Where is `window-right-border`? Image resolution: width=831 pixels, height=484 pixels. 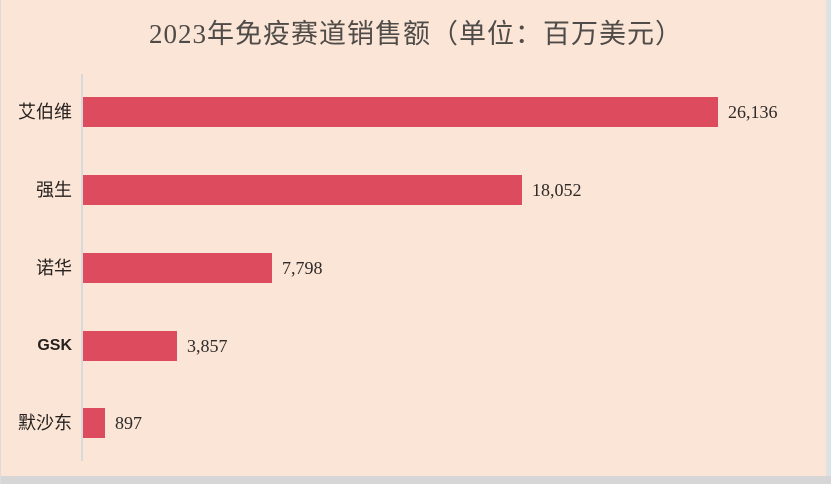
window-right-border is located at coordinates (828, 242).